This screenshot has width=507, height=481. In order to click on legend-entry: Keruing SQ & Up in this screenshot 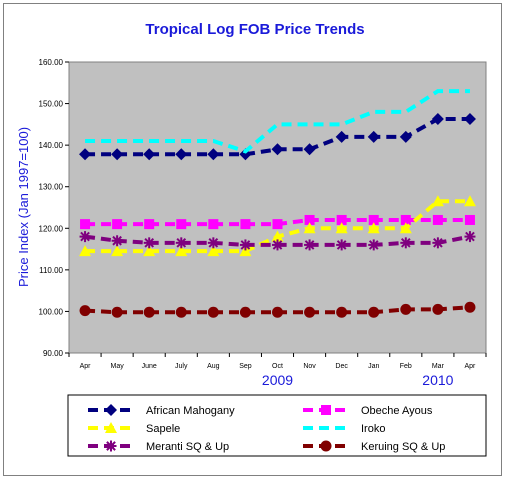, I will do `click(374, 446)`.